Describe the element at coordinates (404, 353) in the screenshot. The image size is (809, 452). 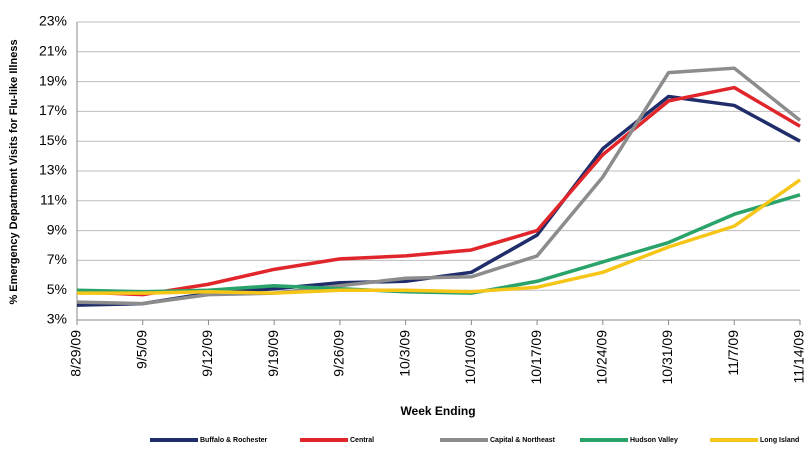
I see `x-tick-label: 10/3/09` at that location.